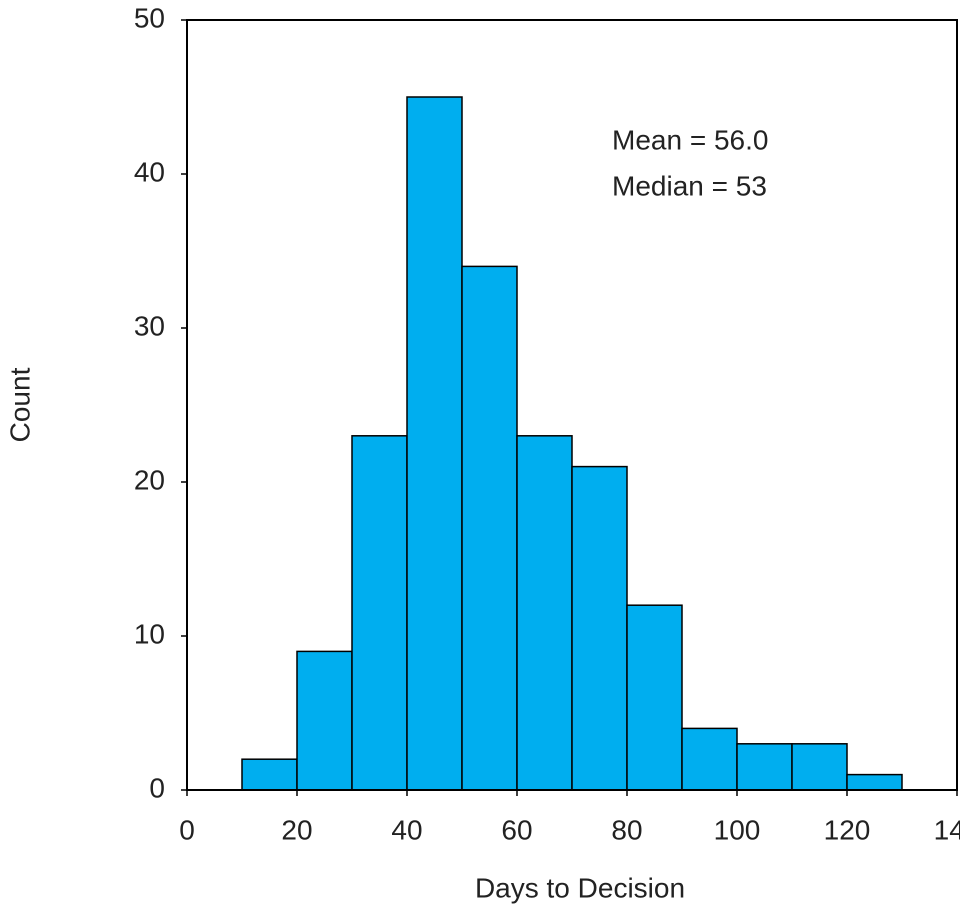 This screenshot has height=911, width=960. I want to click on x-tick-label: 0, so click(187, 829).